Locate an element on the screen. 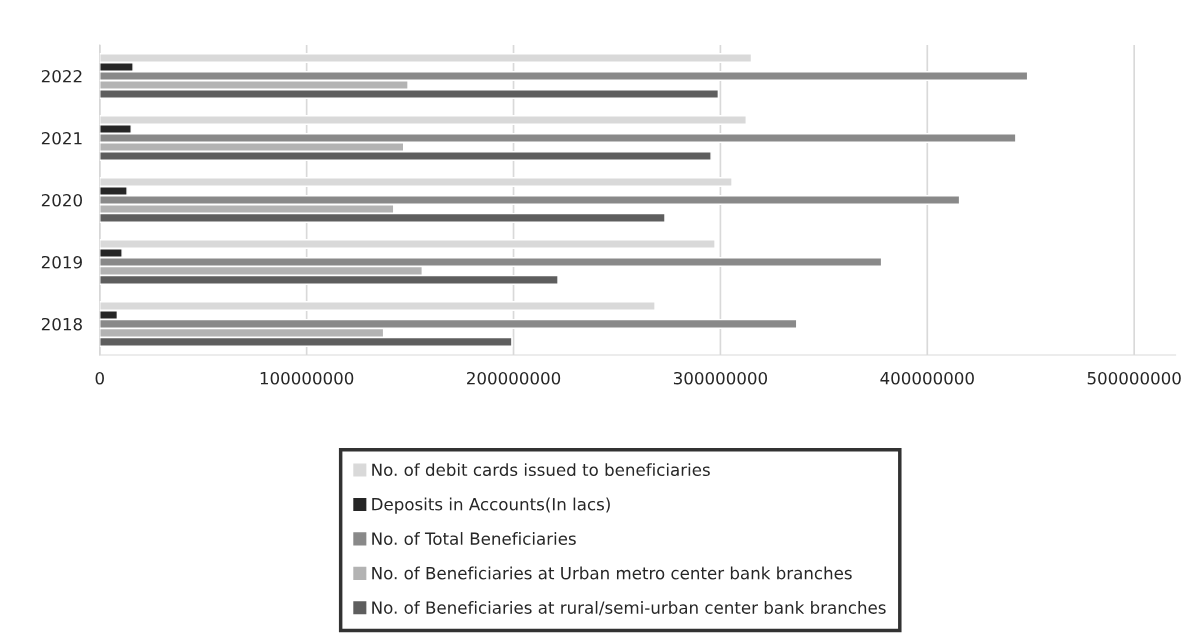 The image size is (1202, 643). legend-label: No. of debit cards issued to beneficiaries is located at coordinates (541, 470).